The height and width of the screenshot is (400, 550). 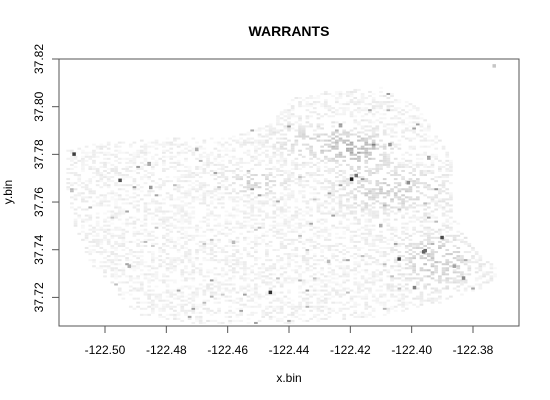 I want to click on x-tick-label: -122.48, so click(x=166, y=350).